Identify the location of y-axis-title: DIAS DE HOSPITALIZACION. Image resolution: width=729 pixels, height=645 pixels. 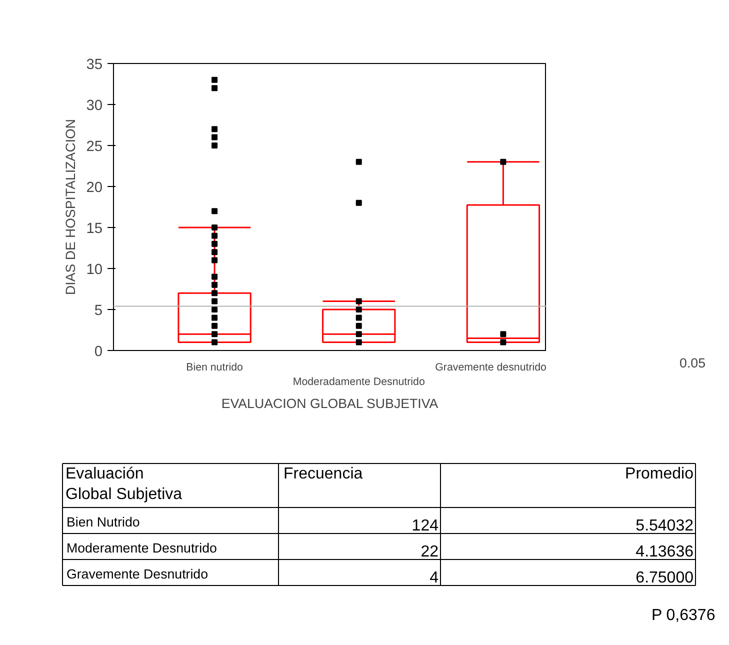
(70, 207).